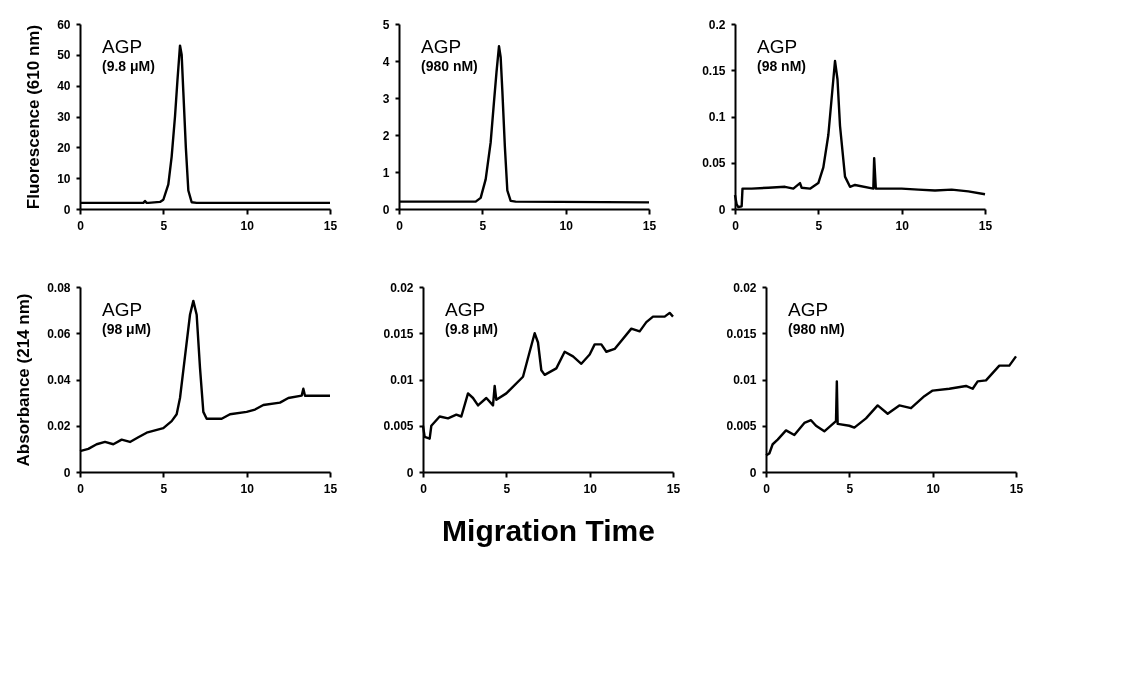  What do you see at coordinates (64, 147) in the screenshot?
I see `y-tick-label: 20` at bounding box center [64, 147].